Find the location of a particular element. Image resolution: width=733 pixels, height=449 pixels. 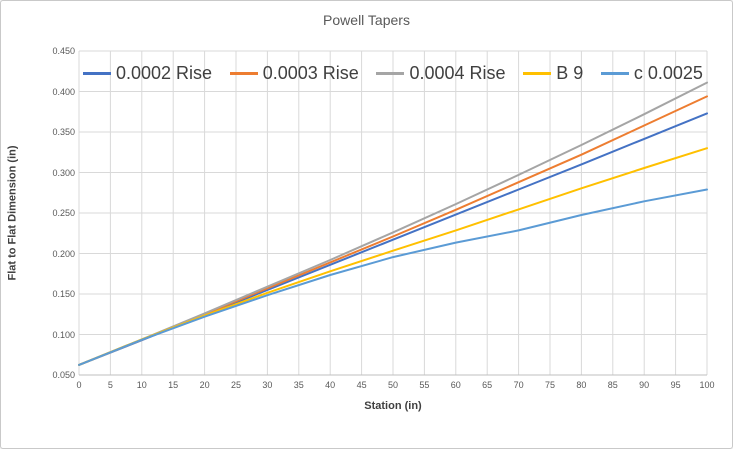

x-tick-label: 55 is located at coordinates (424, 385).